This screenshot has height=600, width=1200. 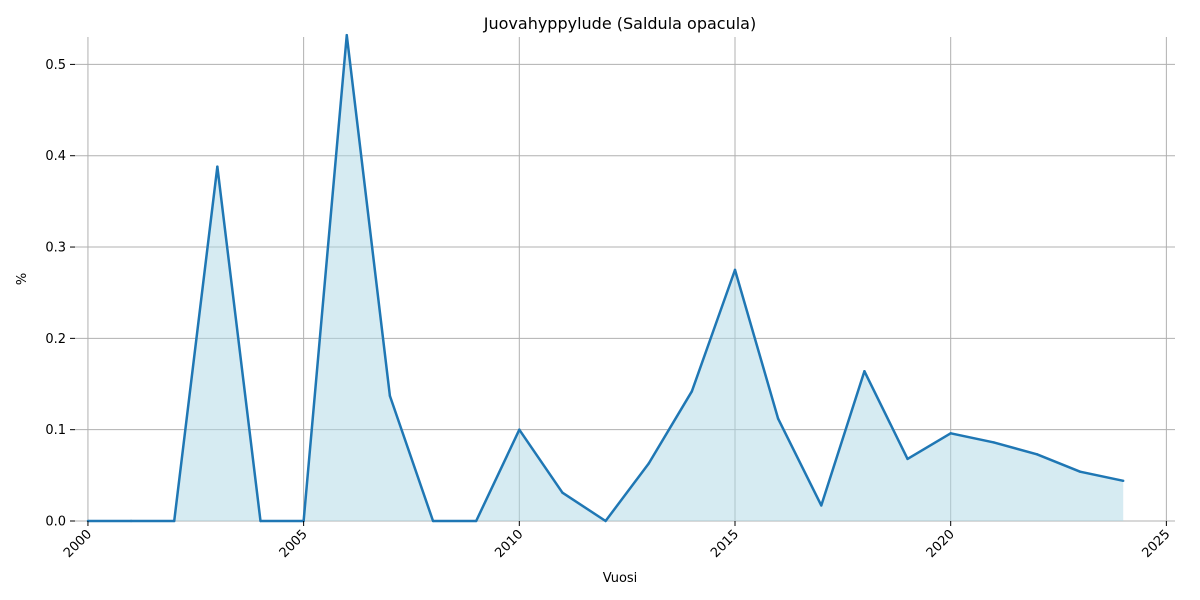 What do you see at coordinates (1156, 544) in the screenshot?
I see `x-tick-label: 2025` at bounding box center [1156, 544].